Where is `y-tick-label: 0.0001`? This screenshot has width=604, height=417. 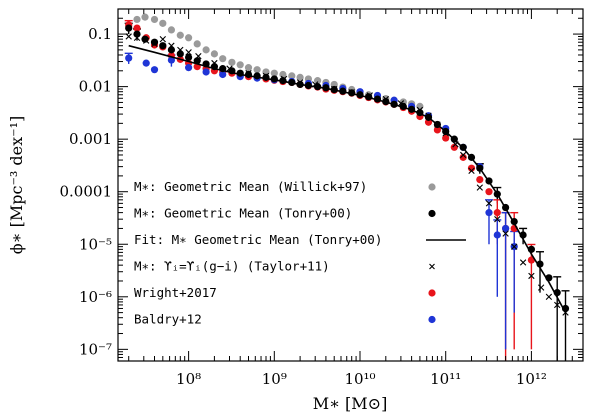
y-tick-label: 0.0001 is located at coordinates (86, 192).